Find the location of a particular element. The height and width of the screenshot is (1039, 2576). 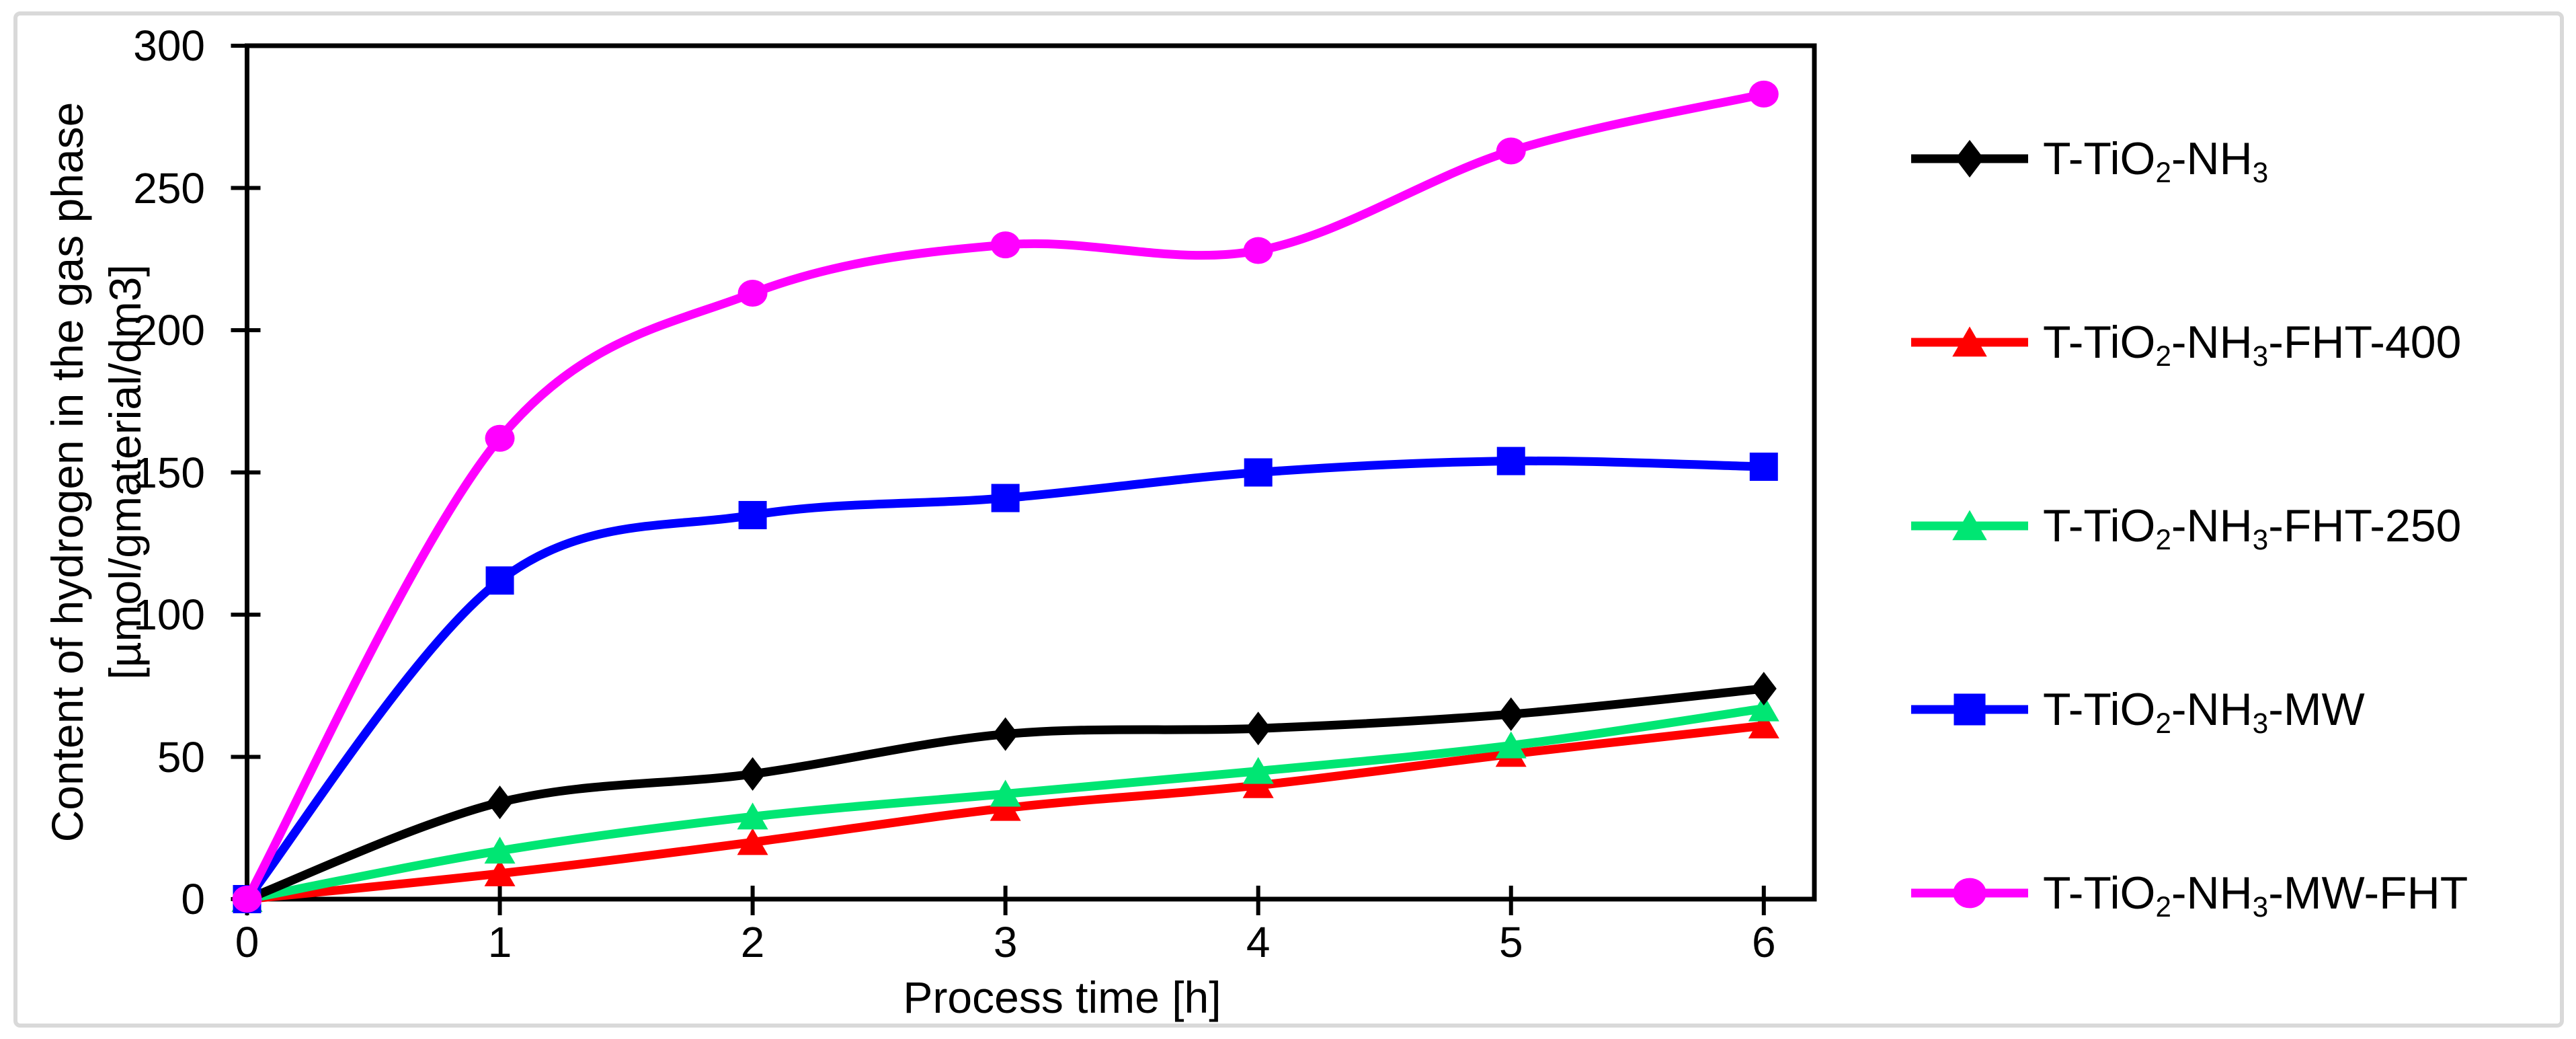

x-tick-label: 1 is located at coordinates (499, 942).